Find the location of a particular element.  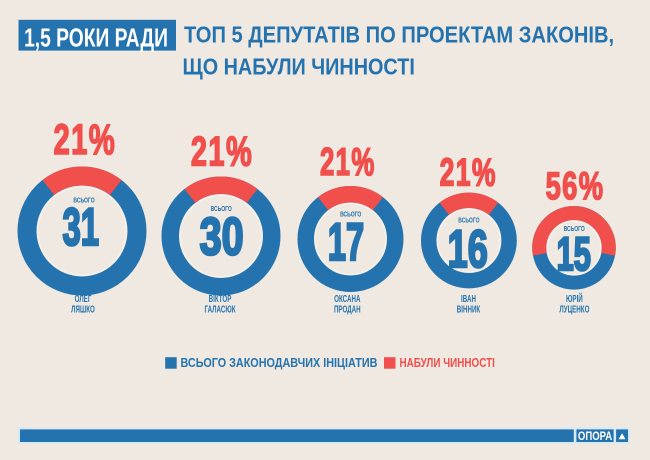

svg-text: ІВАН is located at coordinates (468, 299).